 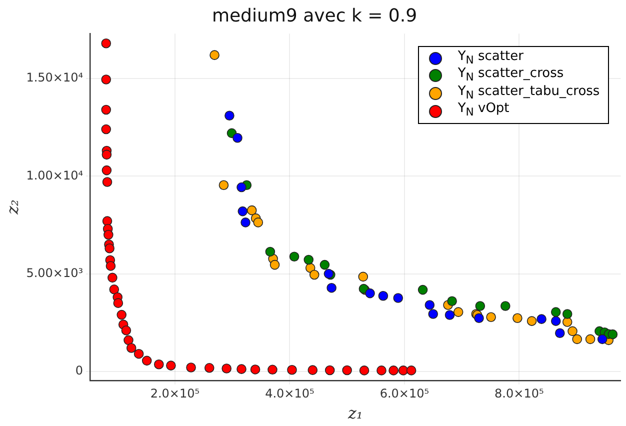 What do you see at coordinates (315, 15) in the screenshot?
I see `chart-title: medium9 avec k = 0.9` at bounding box center [315, 15].